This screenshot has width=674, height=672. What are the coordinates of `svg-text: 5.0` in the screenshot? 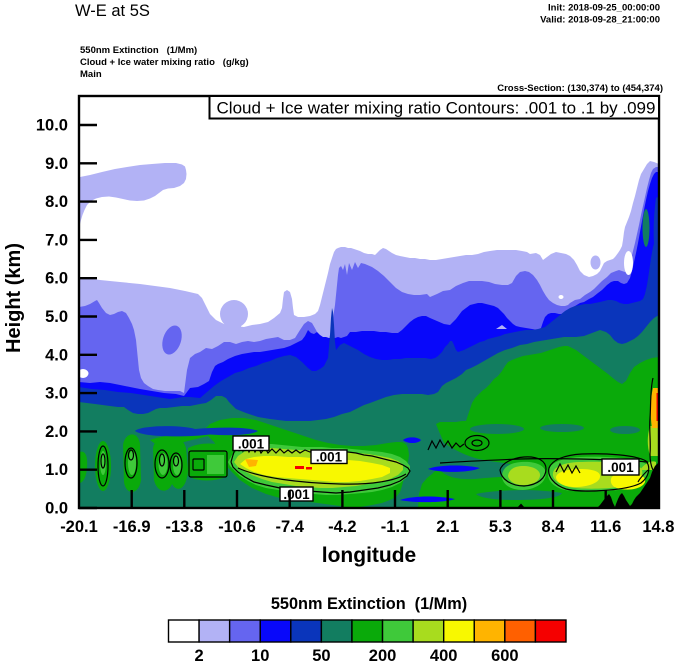 It's located at (56, 317).